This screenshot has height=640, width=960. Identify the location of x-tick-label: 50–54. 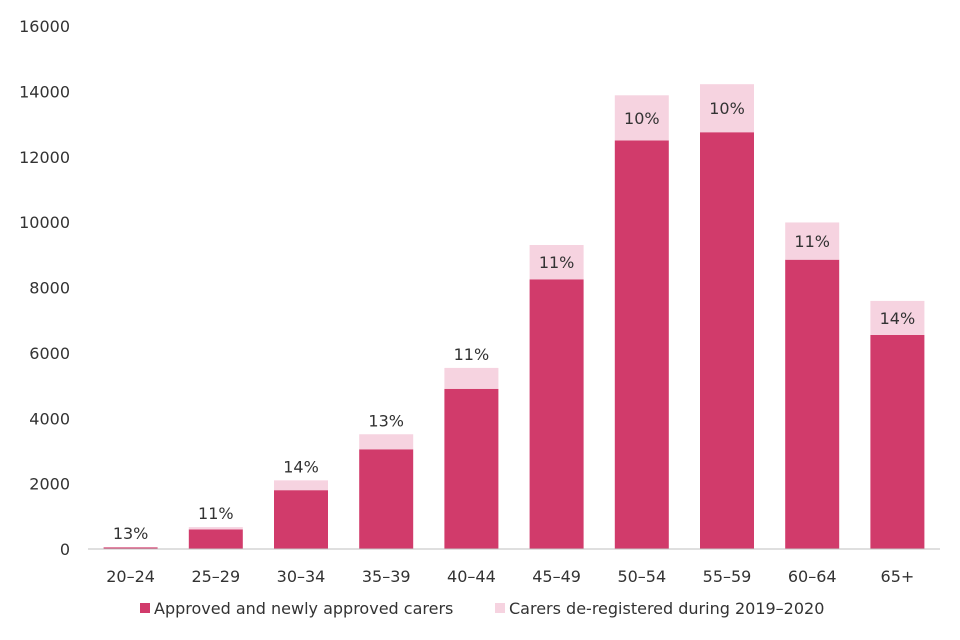
(641, 576).